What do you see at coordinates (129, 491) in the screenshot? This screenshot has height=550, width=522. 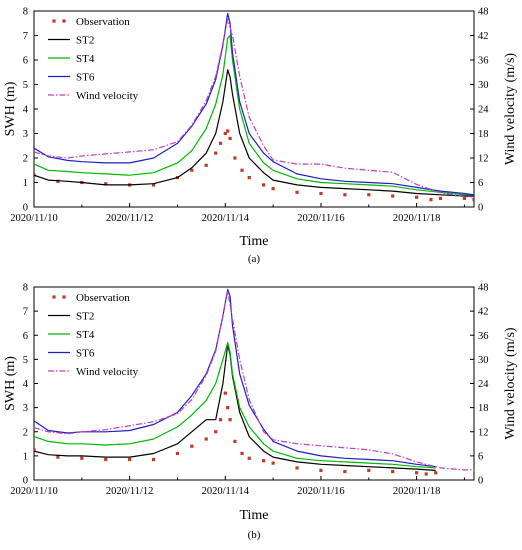 I see `x-tick-label: 2020/11/12` at bounding box center [129, 491].